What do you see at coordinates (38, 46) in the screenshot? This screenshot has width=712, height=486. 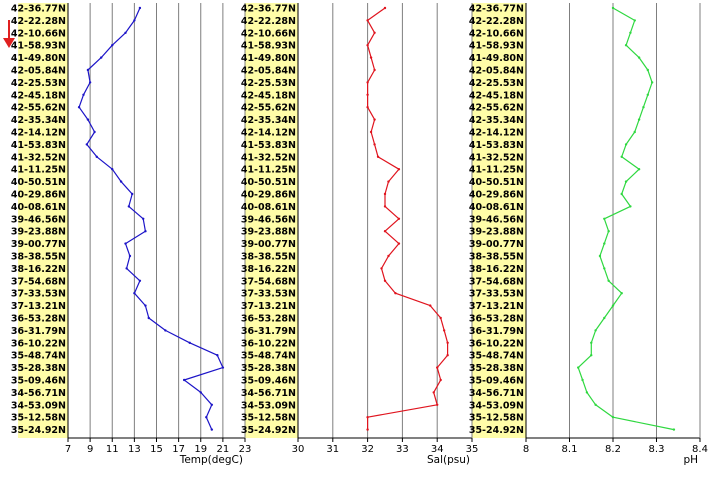 I see `latitude-label: 41-58.93N` at bounding box center [38, 46].